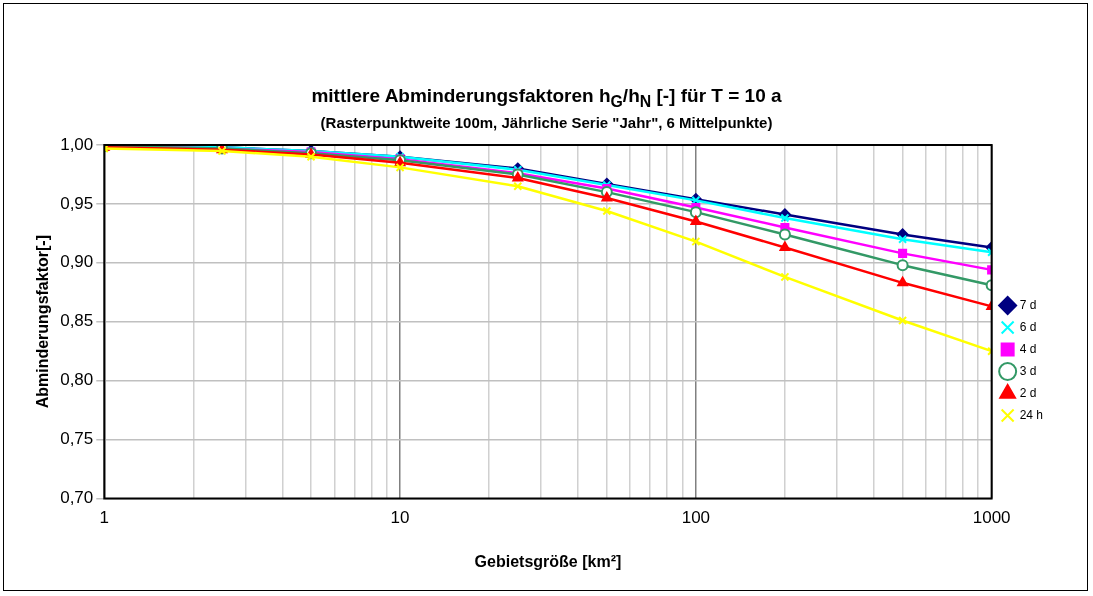 This screenshot has height=596, width=1093. Describe the element at coordinates (400, 518) in the screenshot. I see `x-tick-label: 10` at that location.